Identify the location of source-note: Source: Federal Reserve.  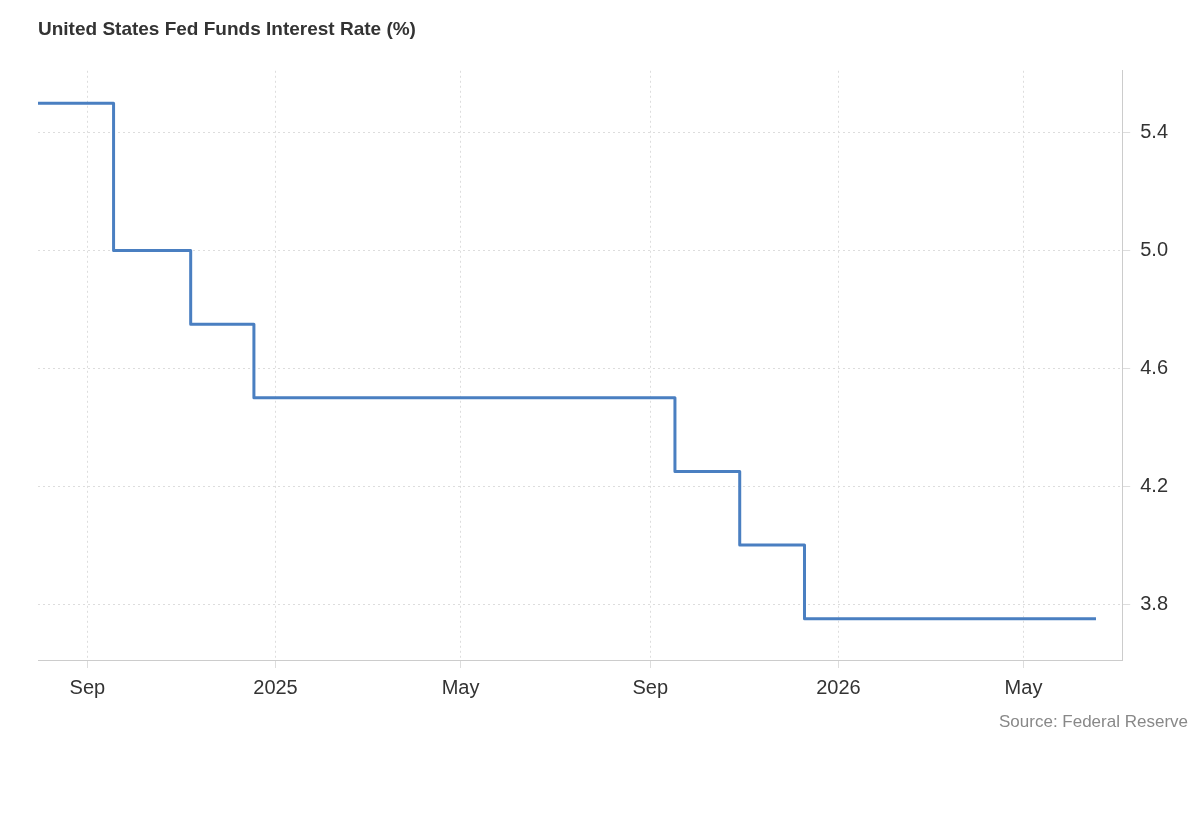
(1093, 722).